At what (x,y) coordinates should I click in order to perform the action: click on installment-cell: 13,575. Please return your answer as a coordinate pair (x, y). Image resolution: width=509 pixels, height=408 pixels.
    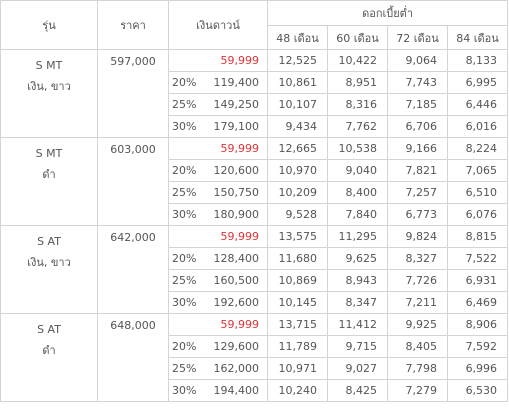
    Looking at the image, I should click on (298, 236).